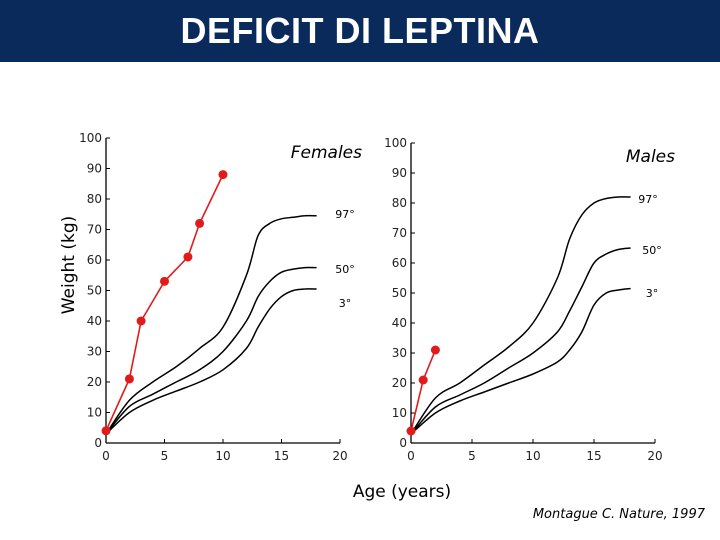  I want to click on patient-weight-line, so click(164, 303).